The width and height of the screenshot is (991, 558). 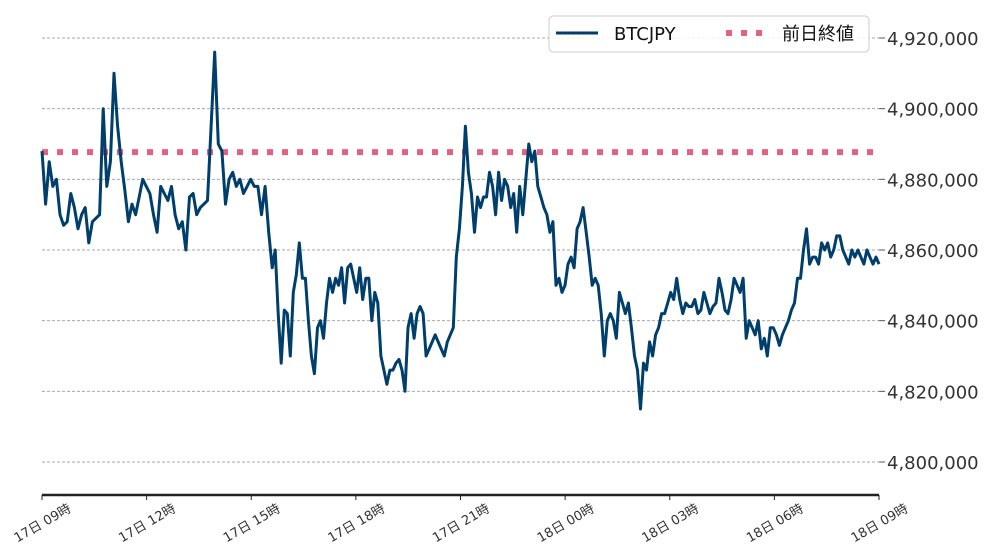 I want to click on x-tick-label: 17日 12時, so click(x=147, y=523).